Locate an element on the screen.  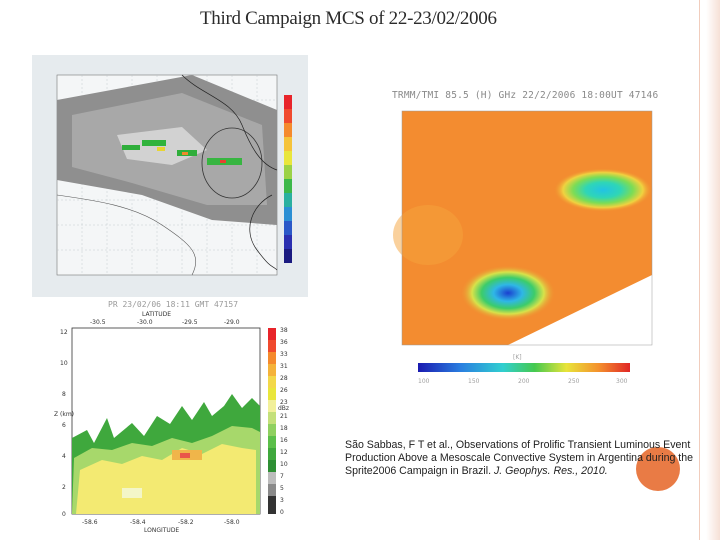
svg-text: -29.0 is located at coordinates (232, 322).